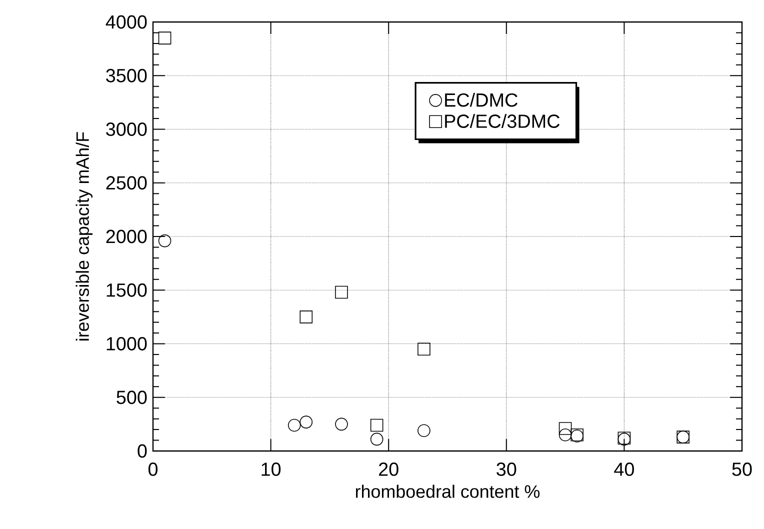  What do you see at coordinates (142, 451) in the screenshot?
I see `y-tick-label: 0` at bounding box center [142, 451].